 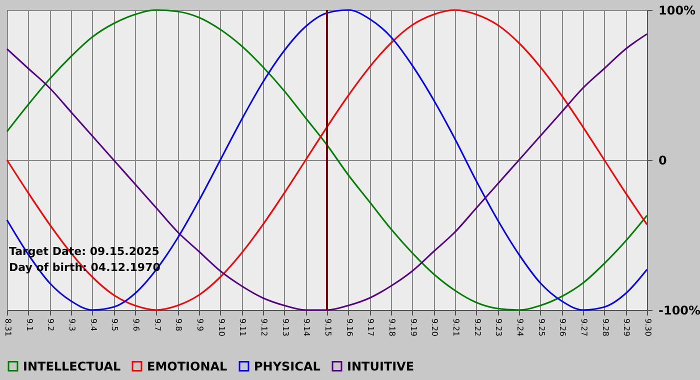 I want to click on x-tick-label: 9.15, so click(x=328, y=327).